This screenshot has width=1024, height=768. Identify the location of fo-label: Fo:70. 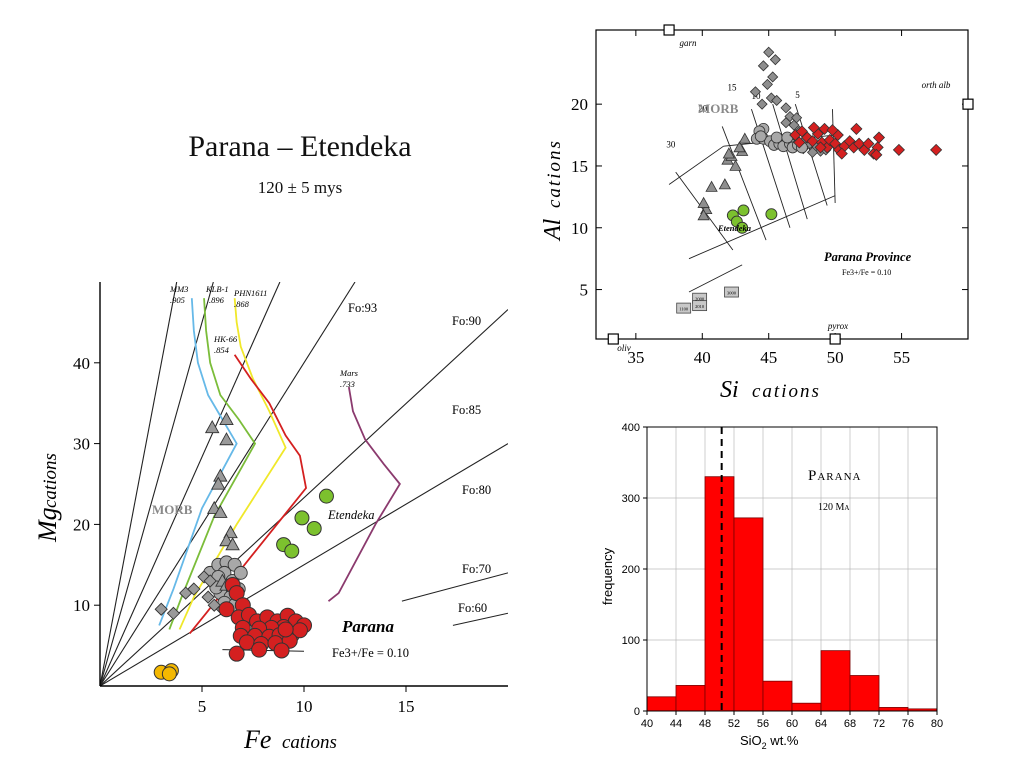
(476, 569).